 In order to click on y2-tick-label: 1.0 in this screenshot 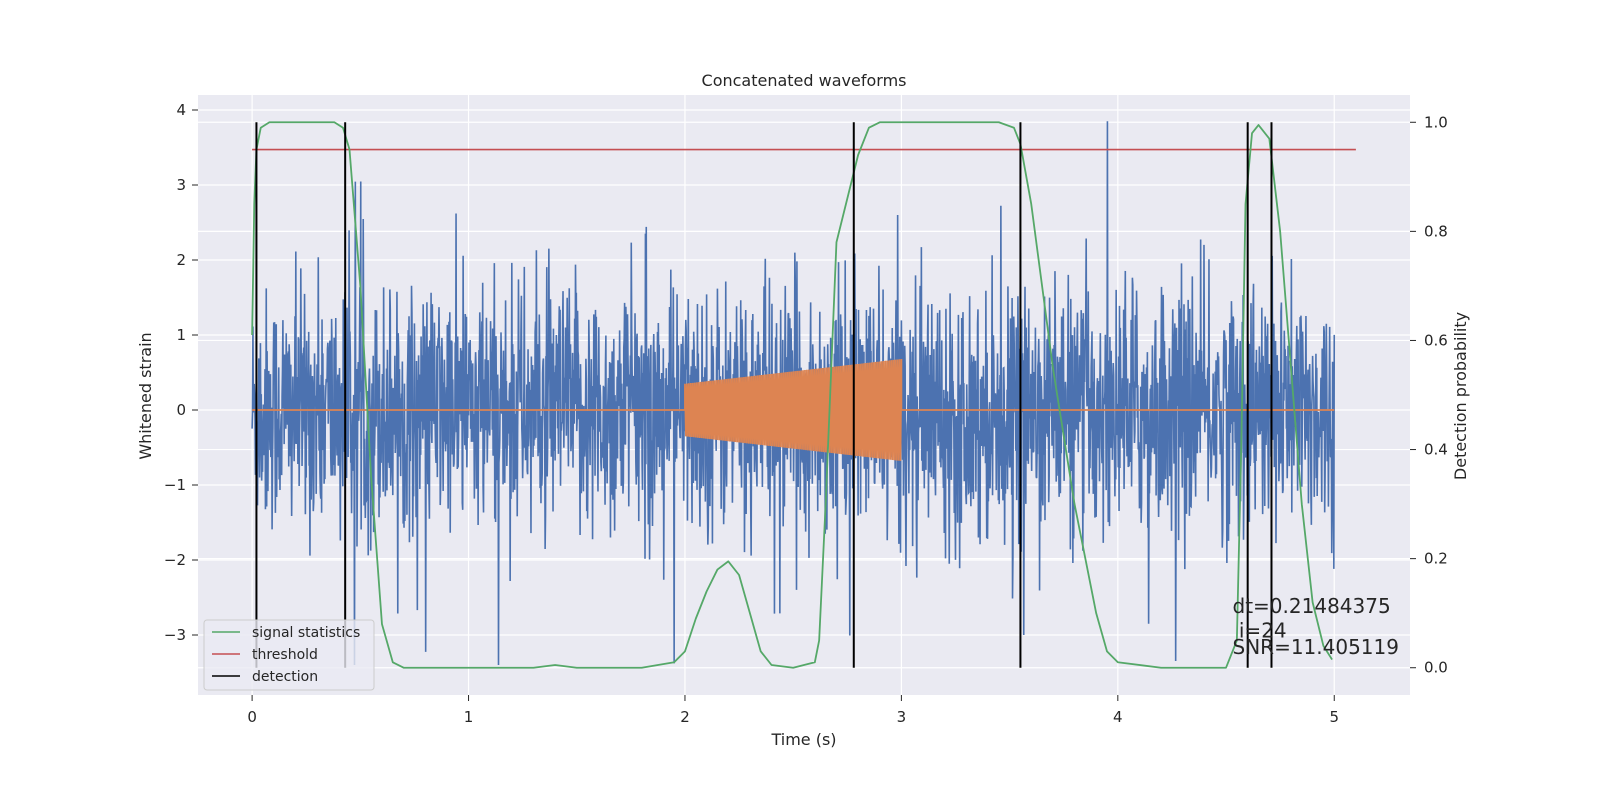, I will do `click(1436, 122)`.